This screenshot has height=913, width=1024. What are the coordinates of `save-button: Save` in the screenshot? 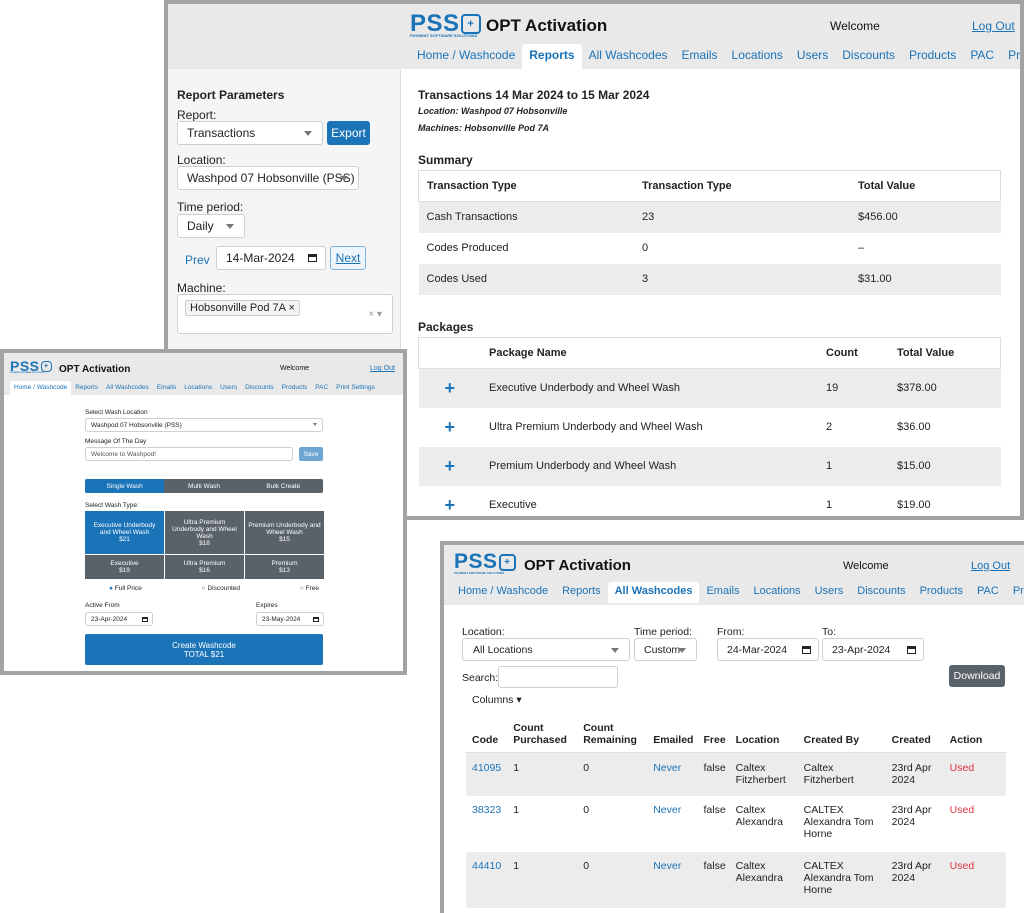 It's located at (311, 454).